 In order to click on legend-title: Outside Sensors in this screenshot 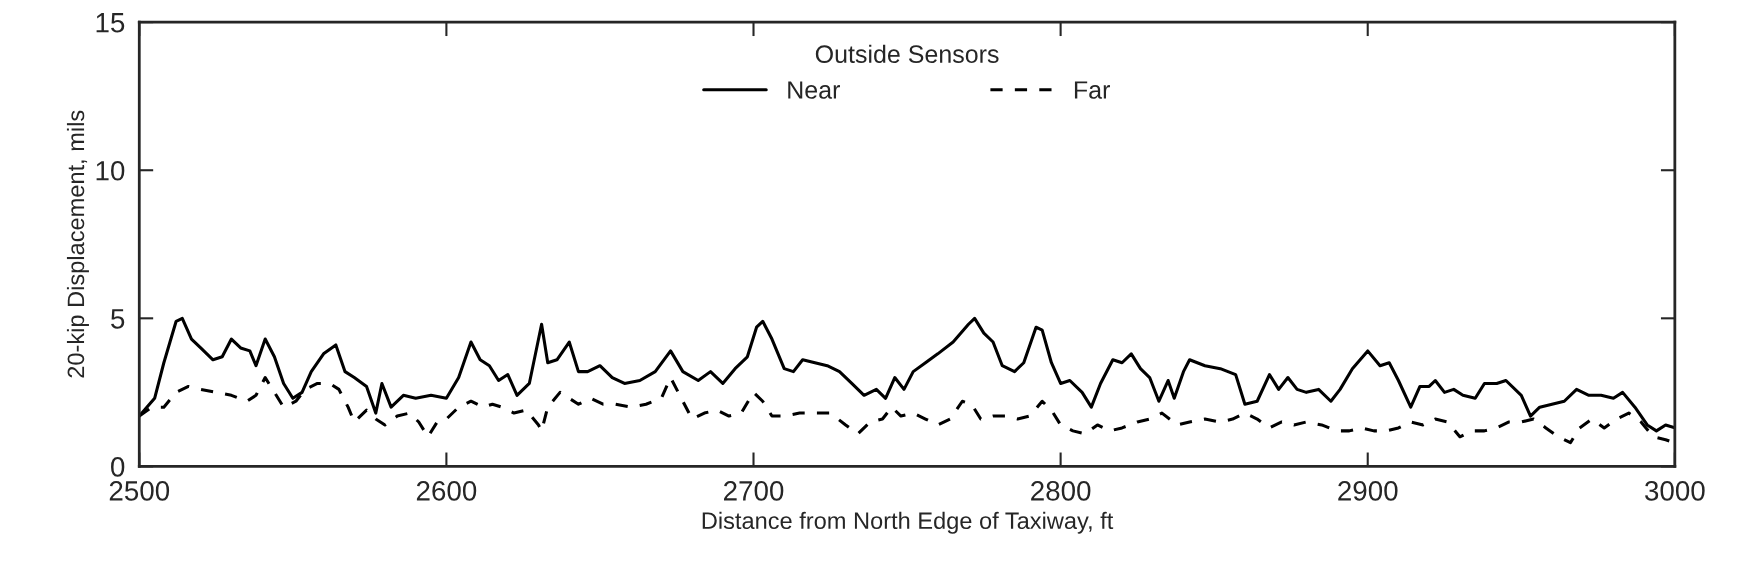, I will do `click(907, 54)`.